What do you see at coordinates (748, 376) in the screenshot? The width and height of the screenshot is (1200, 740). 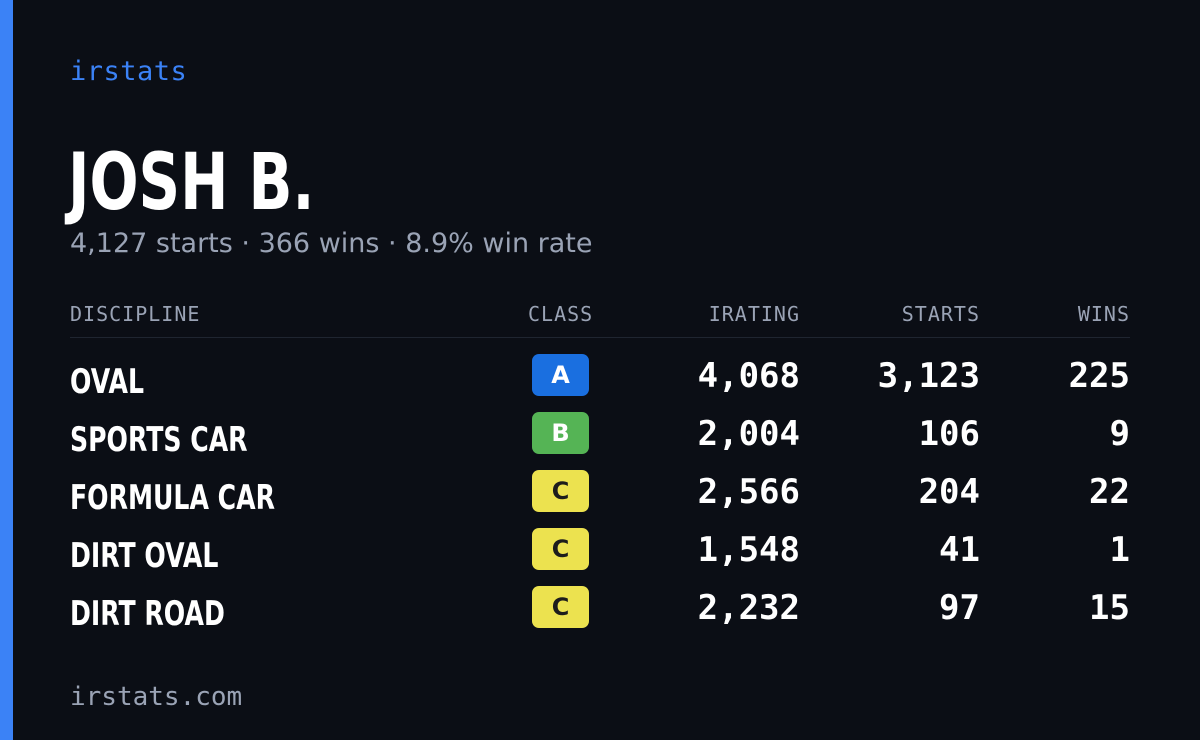 I see `irating-value: 4,068` at bounding box center [748, 376].